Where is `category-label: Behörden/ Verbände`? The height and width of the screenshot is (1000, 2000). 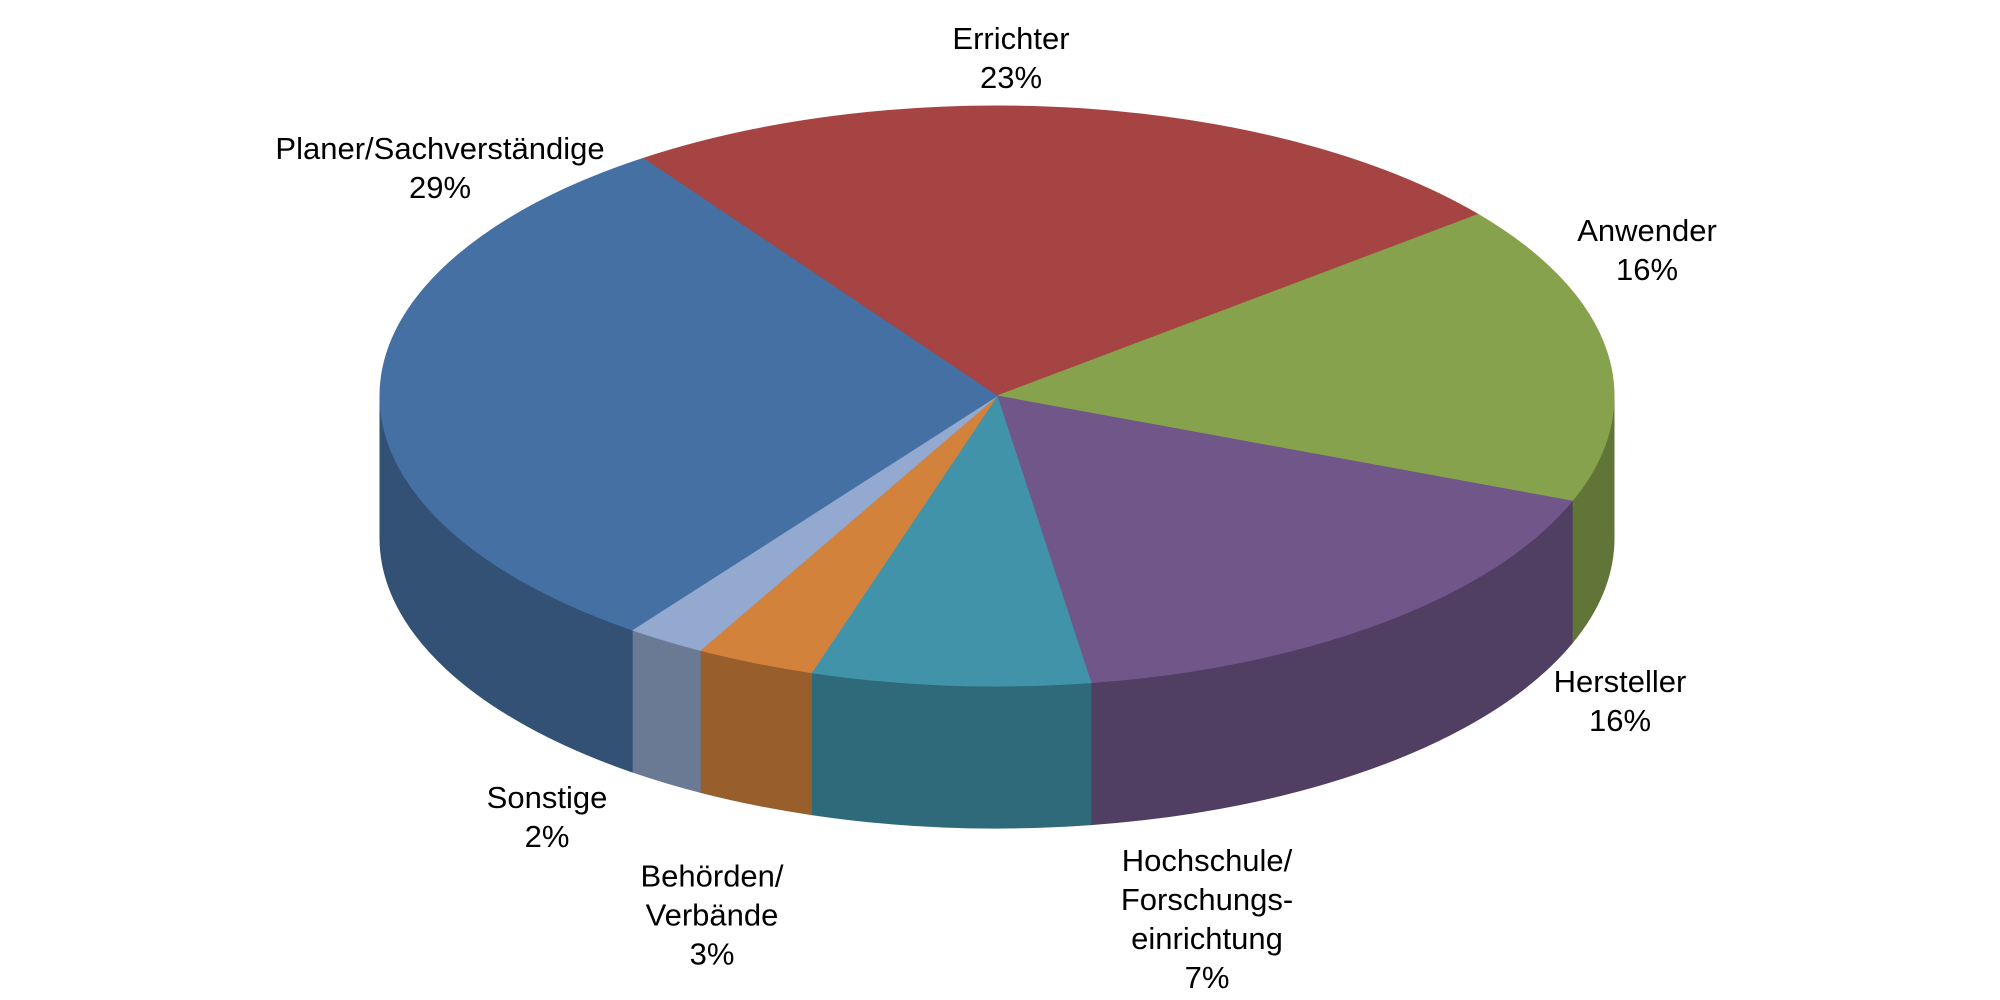
category-label: Behörden/ Verbände is located at coordinates (712, 895).